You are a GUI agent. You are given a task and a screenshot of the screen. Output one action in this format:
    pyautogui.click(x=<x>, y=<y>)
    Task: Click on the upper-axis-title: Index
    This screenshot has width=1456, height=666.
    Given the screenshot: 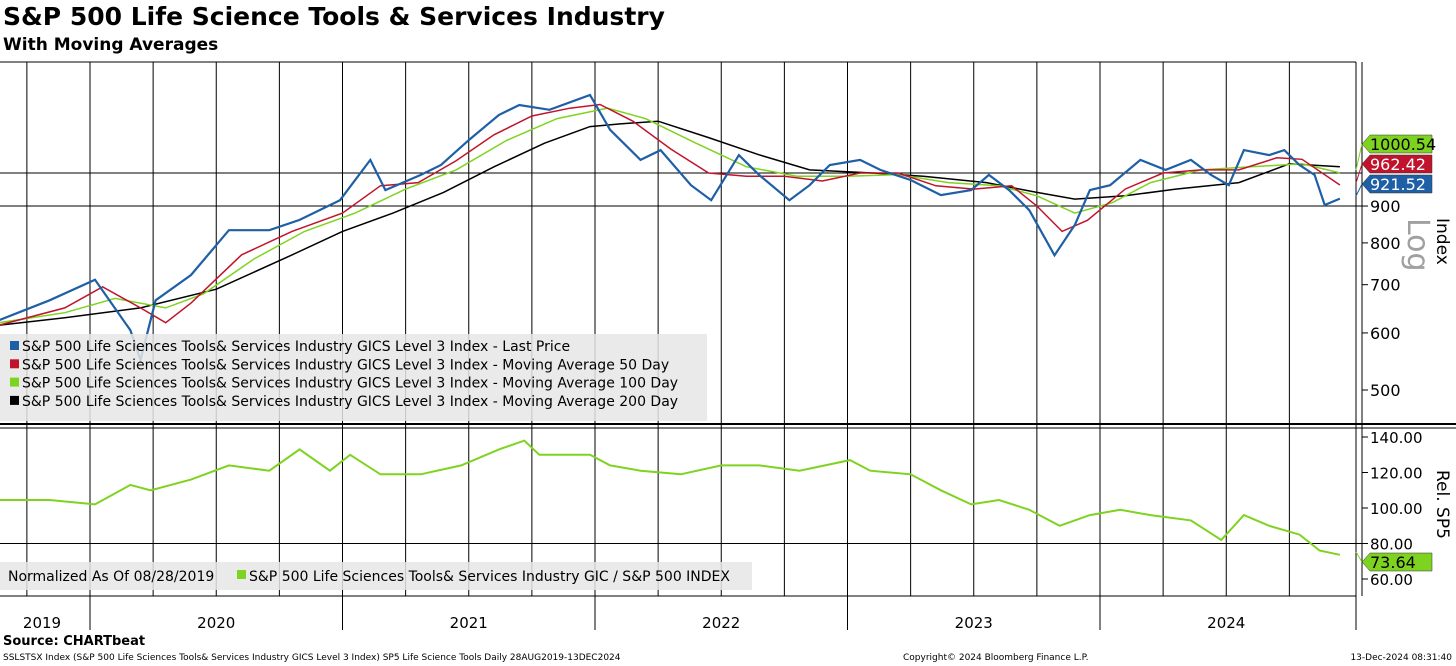 What is the action you would take?
    pyautogui.click(x=1442, y=241)
    